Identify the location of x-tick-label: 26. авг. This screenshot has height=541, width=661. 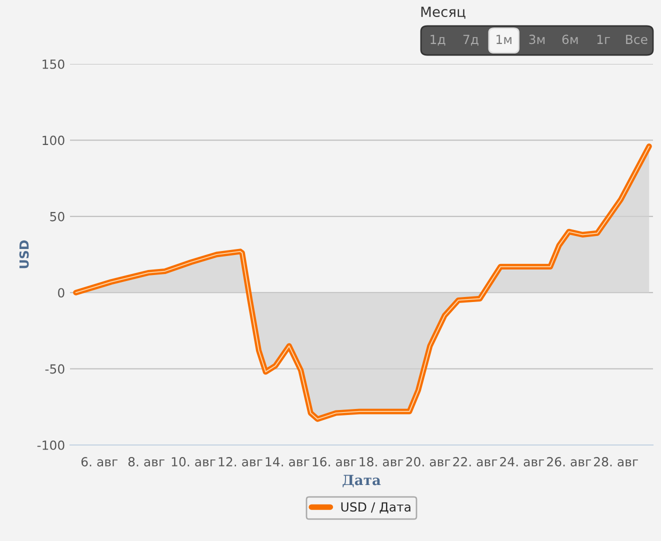
(569, 461).